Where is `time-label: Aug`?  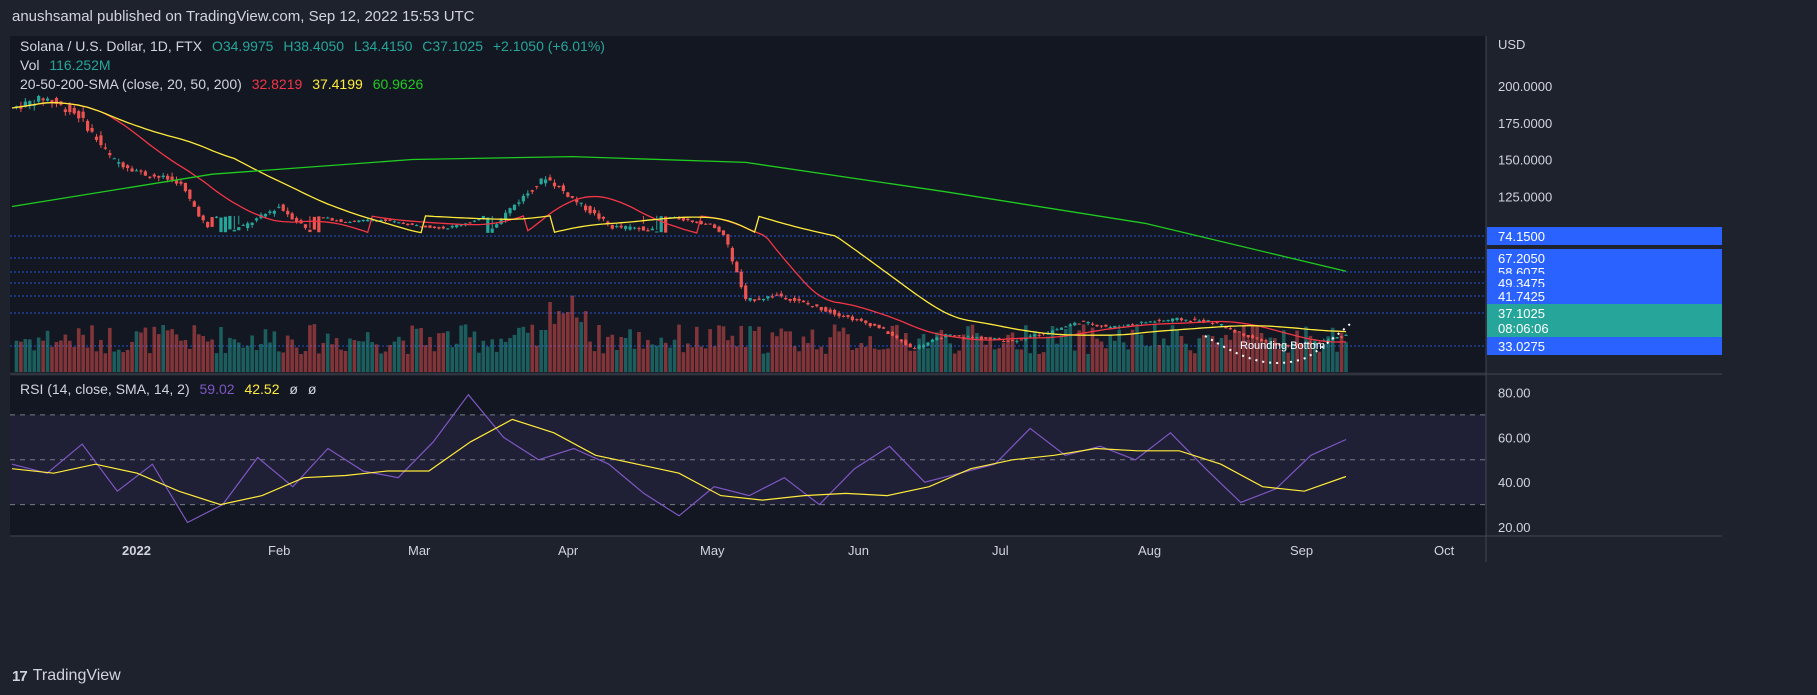 time-label: Aug is located at coordinates (1149, 550).